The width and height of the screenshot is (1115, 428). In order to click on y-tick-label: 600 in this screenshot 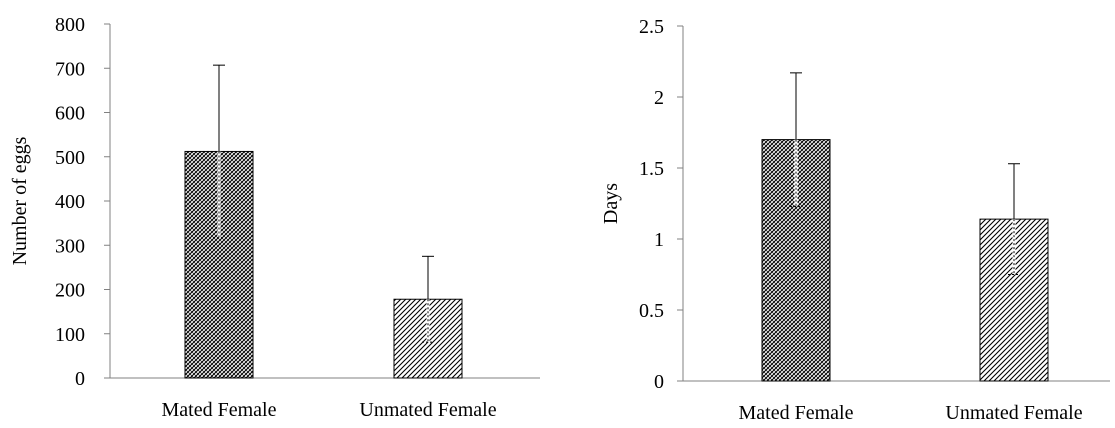, I will do `click(70, 114)`.